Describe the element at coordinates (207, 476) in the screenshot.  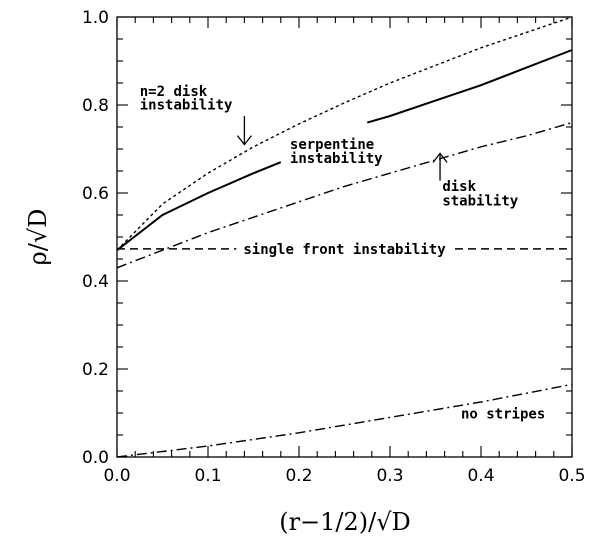
I see `x-tick-label: 0.1` at that location.